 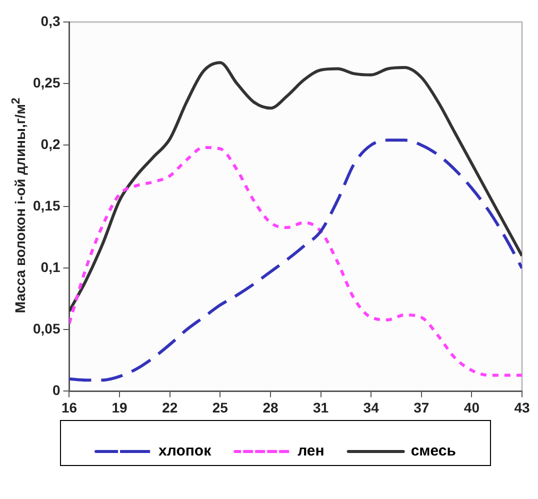 I want to click on legend-label: смесь, so click(x=433, y=451).